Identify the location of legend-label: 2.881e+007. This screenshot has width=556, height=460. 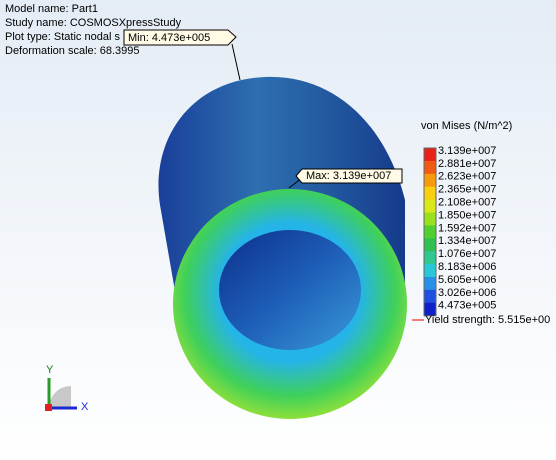
(467, 164).